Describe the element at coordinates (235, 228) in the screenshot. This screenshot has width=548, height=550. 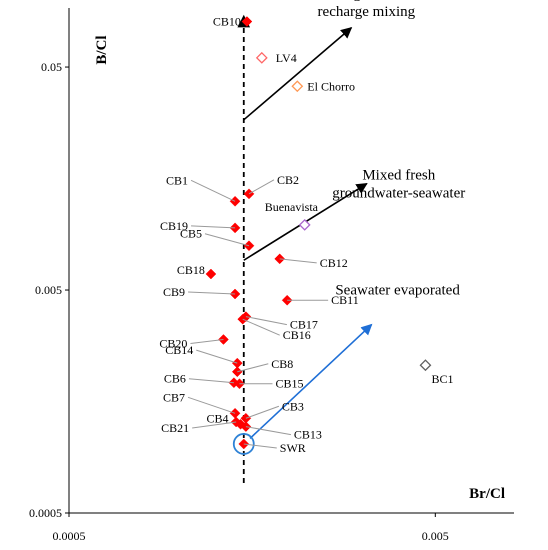
I see `point-cb19` at that location.